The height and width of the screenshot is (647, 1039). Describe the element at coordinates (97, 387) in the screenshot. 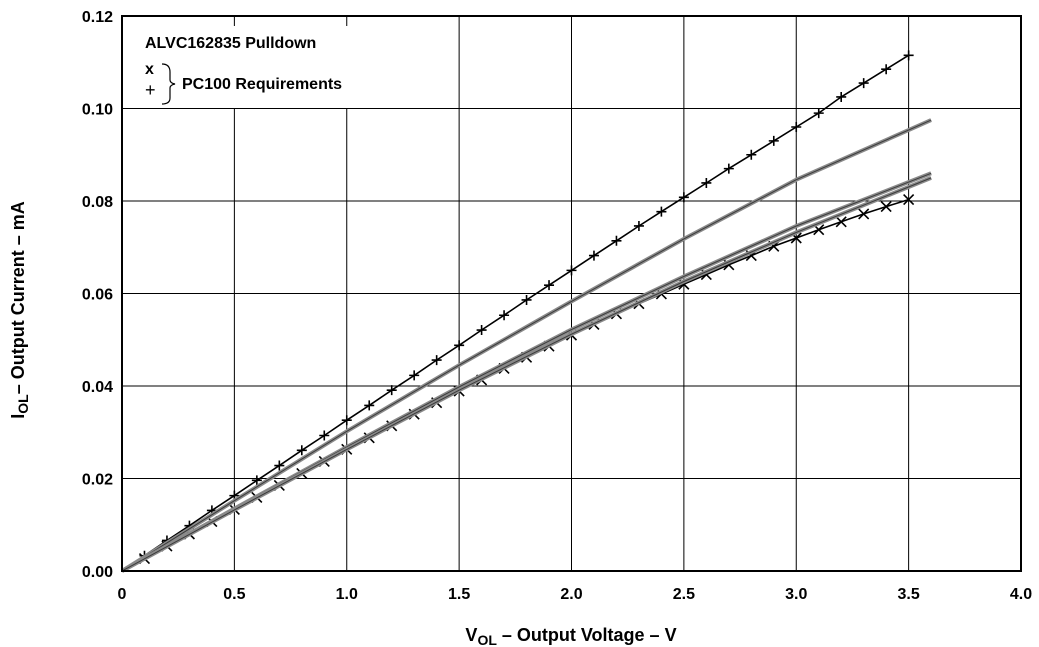

I see `y-tick-label: 0.04` at that location.